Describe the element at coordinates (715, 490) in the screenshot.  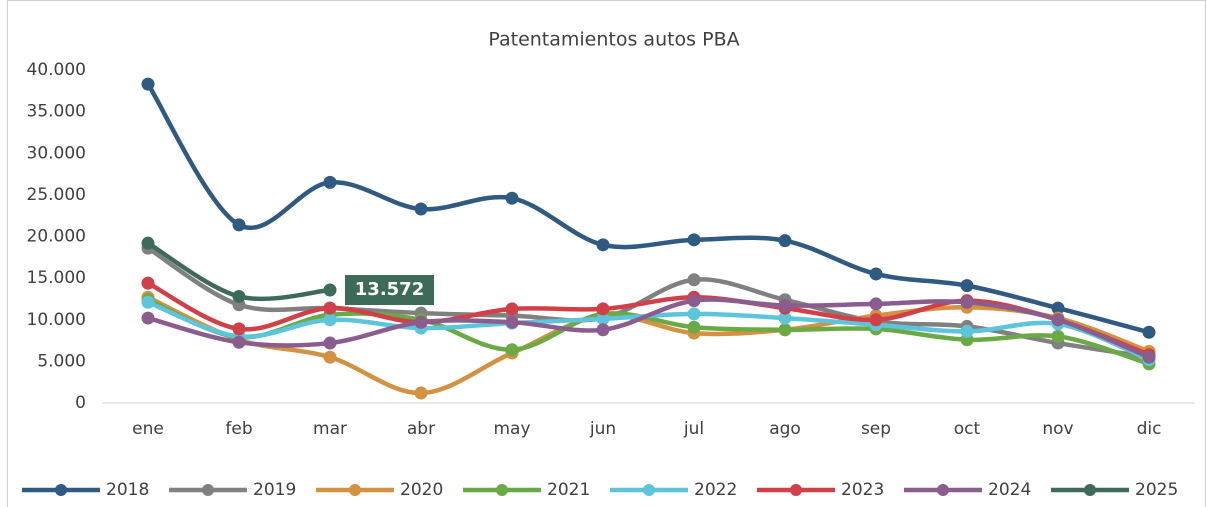
I see `legend-label: 2022` at that location.